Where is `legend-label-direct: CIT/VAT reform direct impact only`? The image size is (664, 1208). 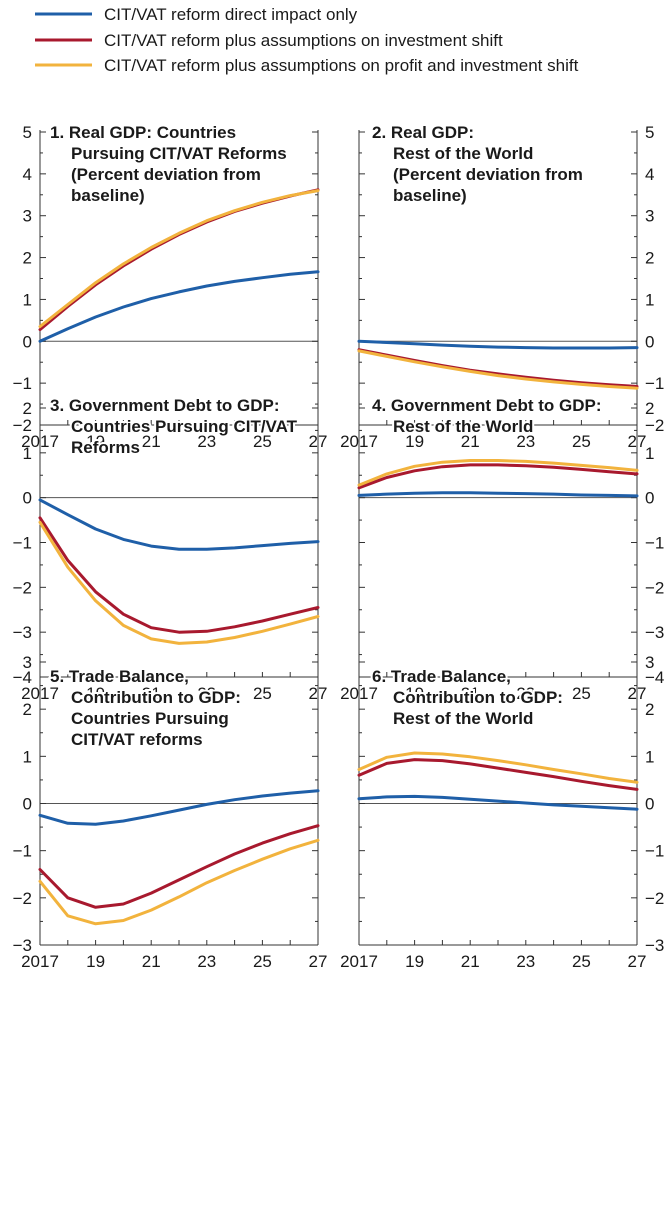 legend-label-direct: CIT/VAT reform direct impact only is located at coordinates (231, 14).